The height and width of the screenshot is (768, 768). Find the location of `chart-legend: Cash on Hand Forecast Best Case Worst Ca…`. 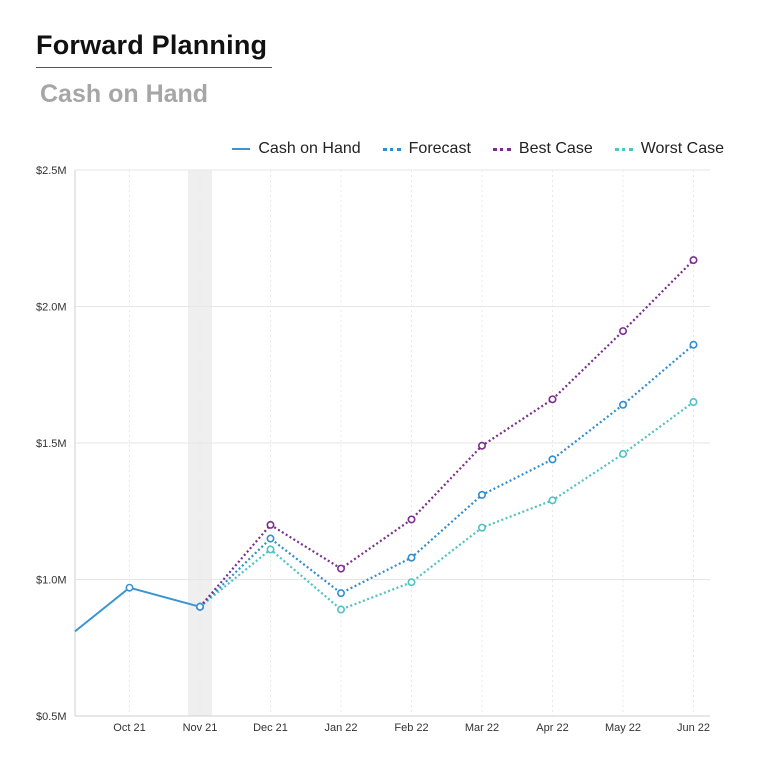

chart-legend: Cash on Hand Forecast Best Case Worst Ca… is located at coordinates (478, 149).